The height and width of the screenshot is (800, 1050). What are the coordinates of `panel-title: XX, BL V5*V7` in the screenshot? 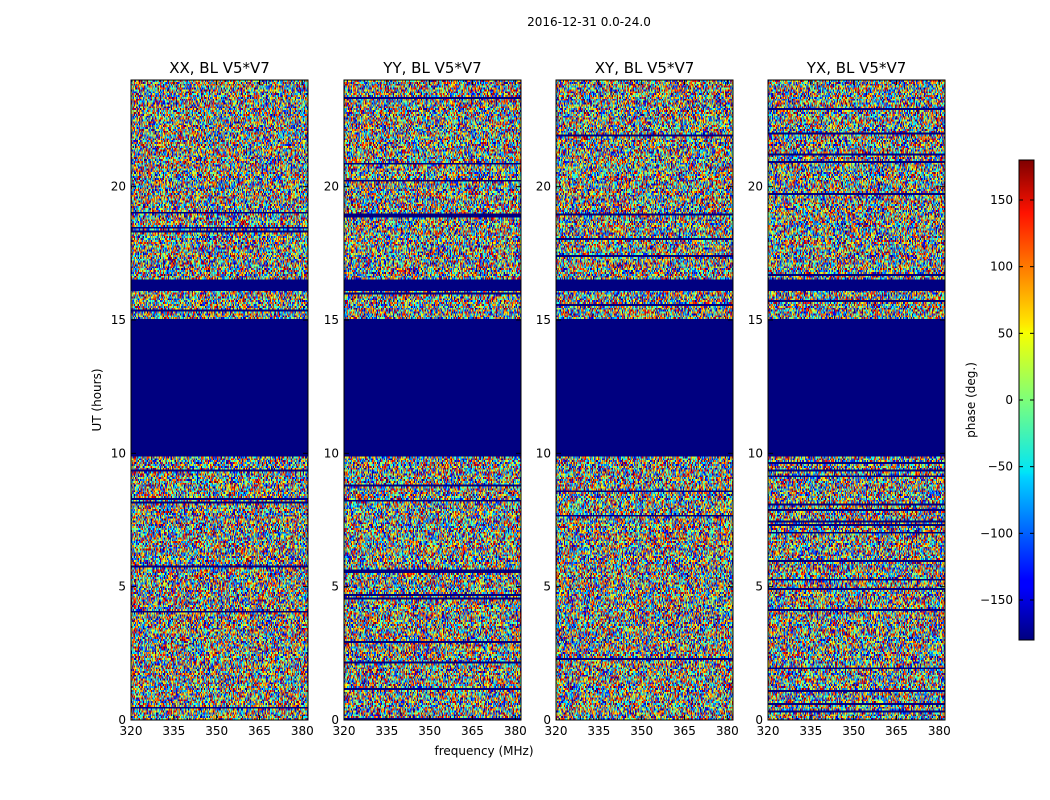 It's located at (219, 68).